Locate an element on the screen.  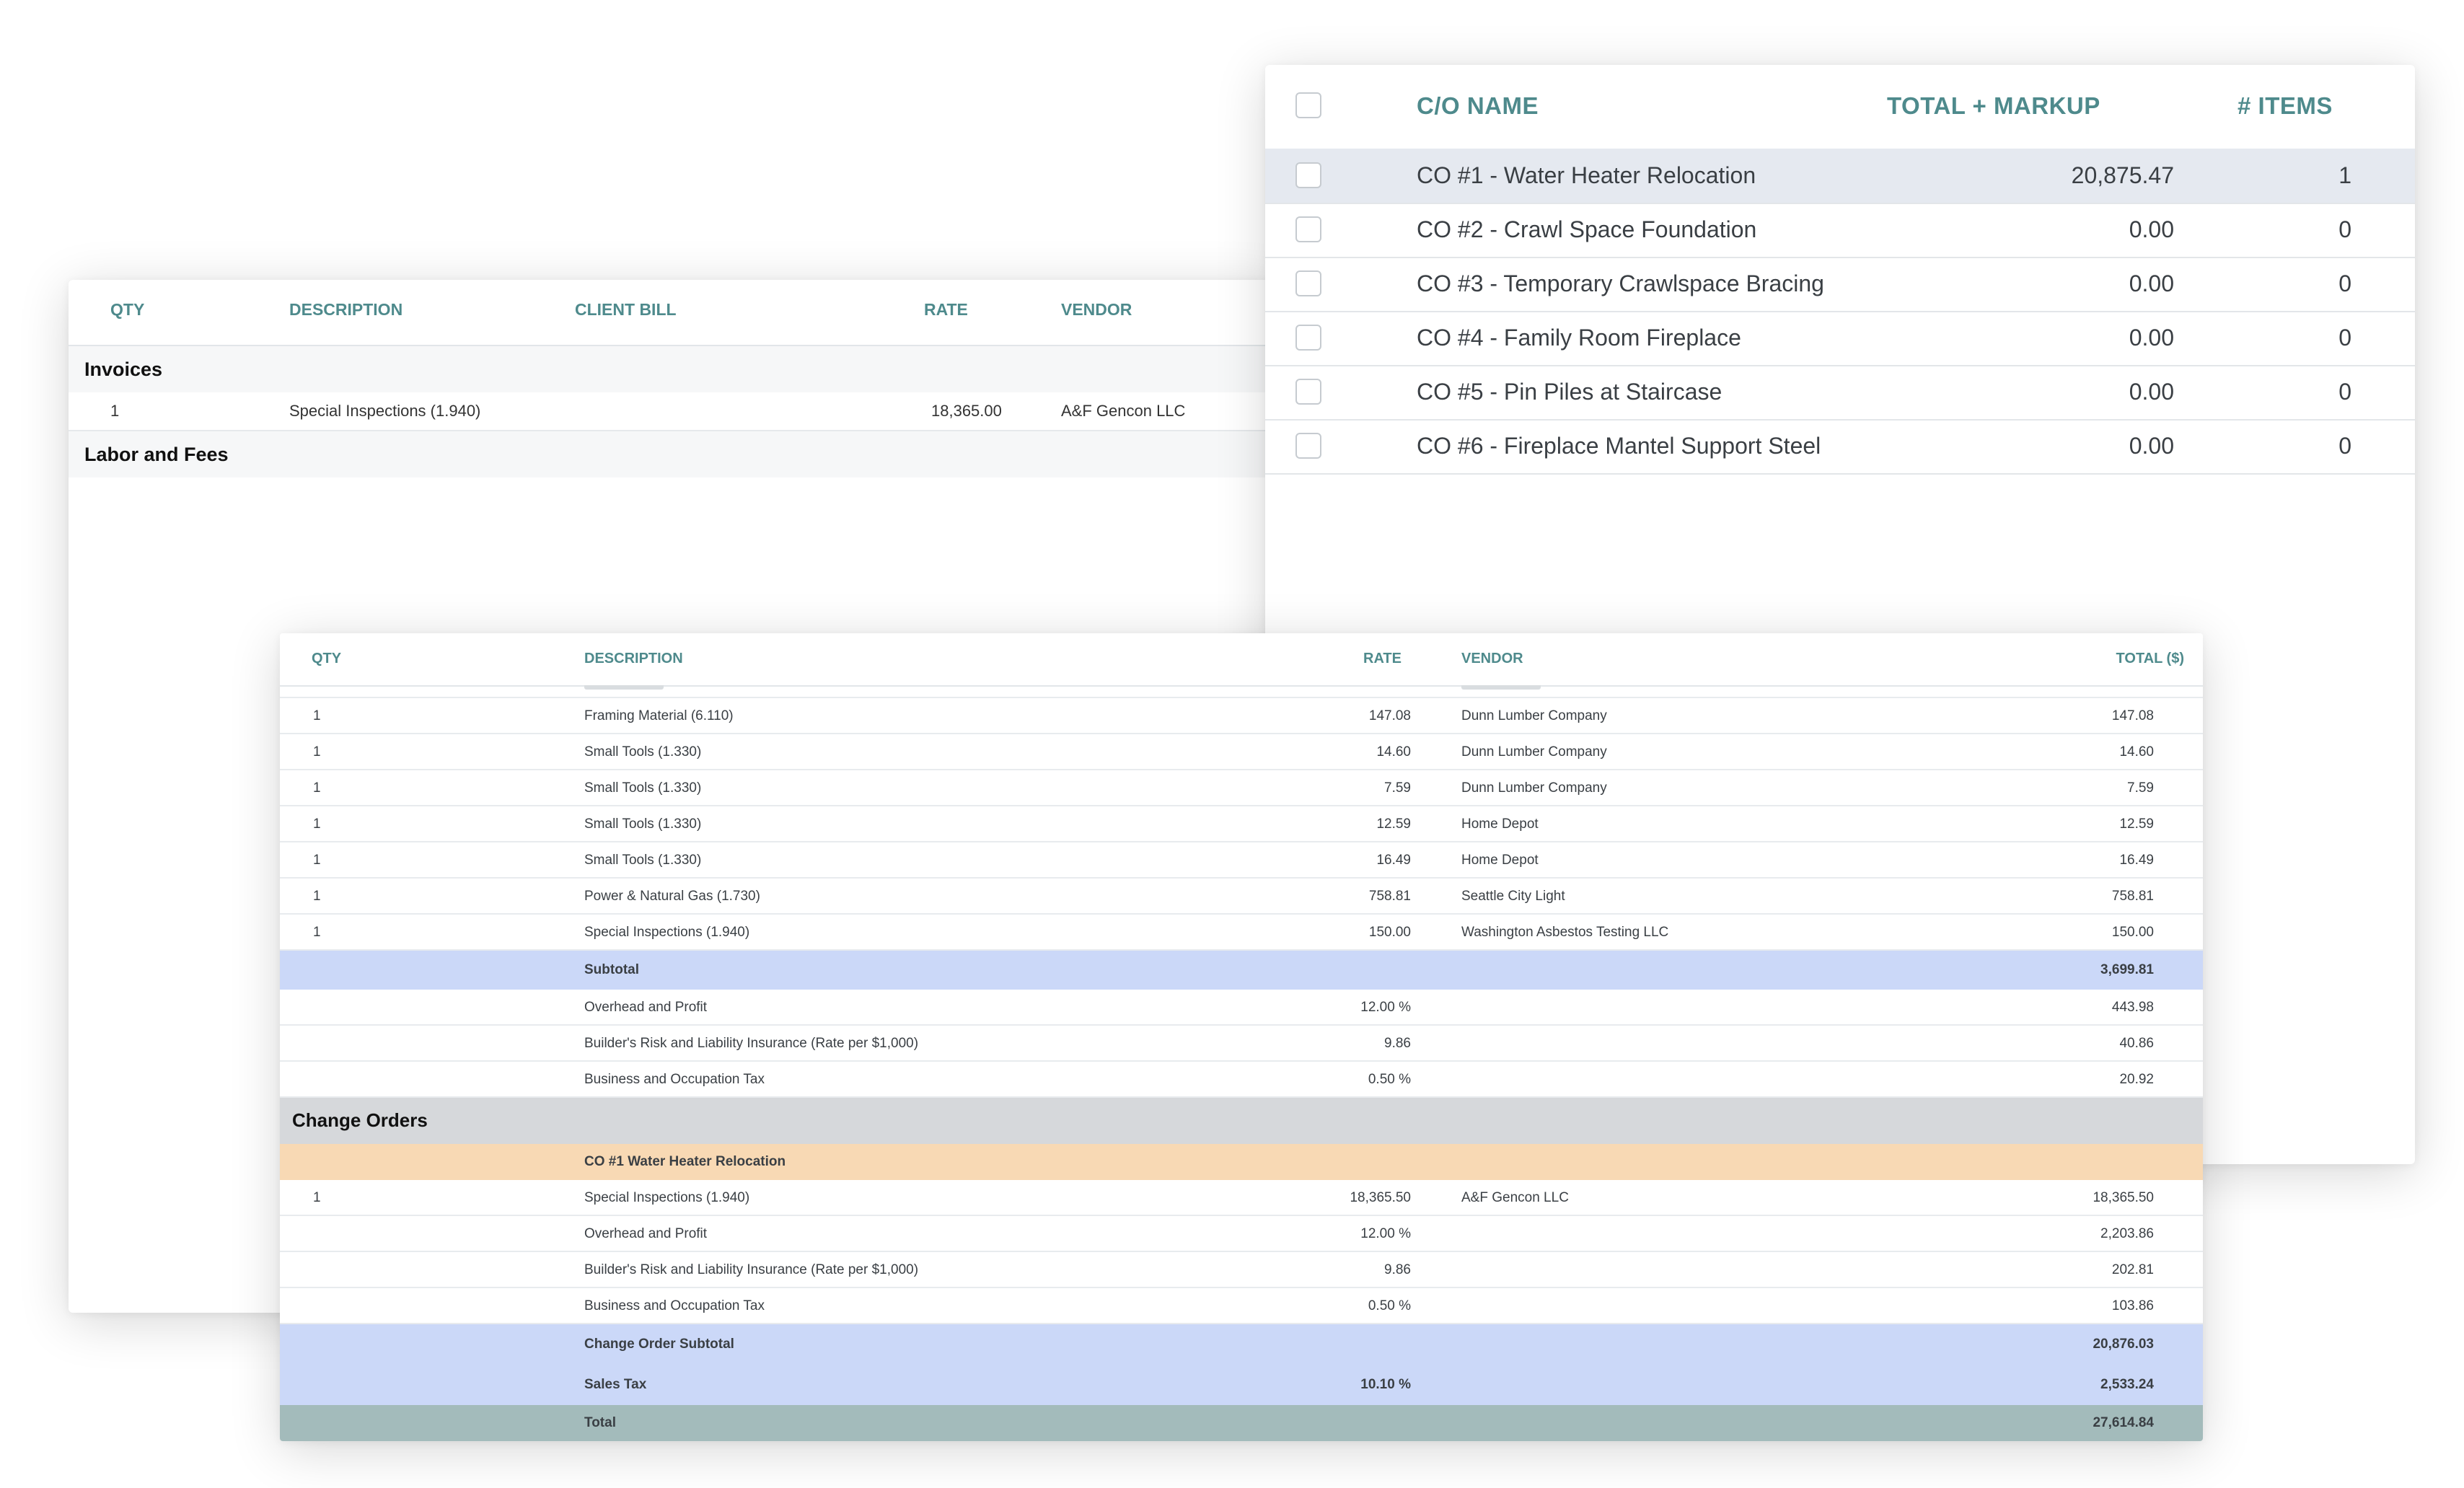
vendor-cell: A&F Gencon LLC is located at coordinates (1515, 1197).